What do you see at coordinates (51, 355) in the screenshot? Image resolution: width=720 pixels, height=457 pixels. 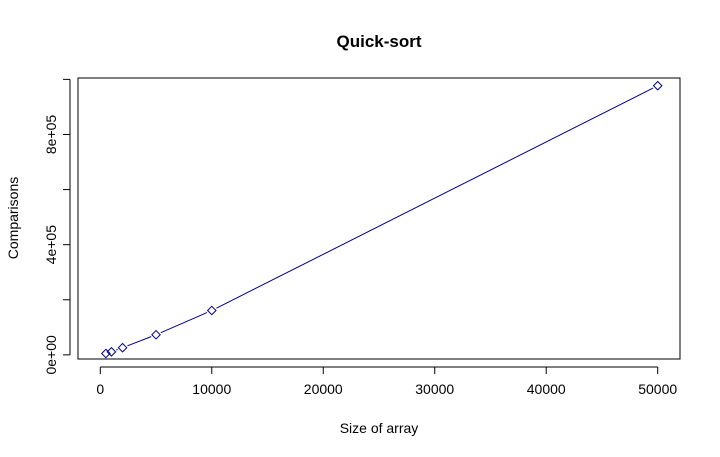 I see `y-tick-label: 0e+00` at bounding box center [51, 355].